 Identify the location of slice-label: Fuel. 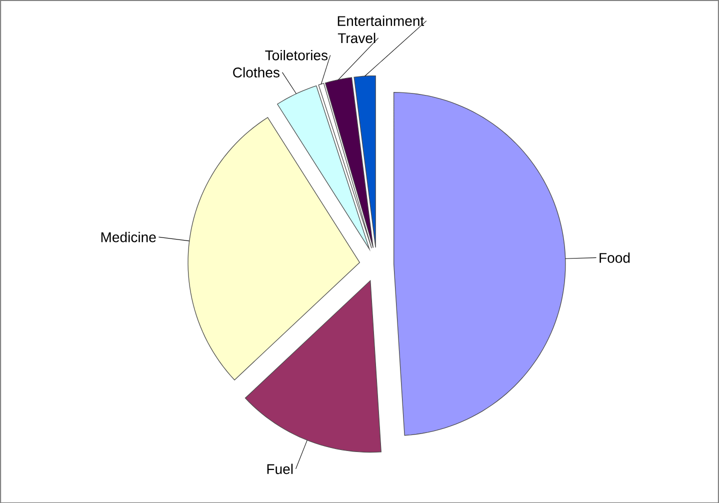
(280, 469).